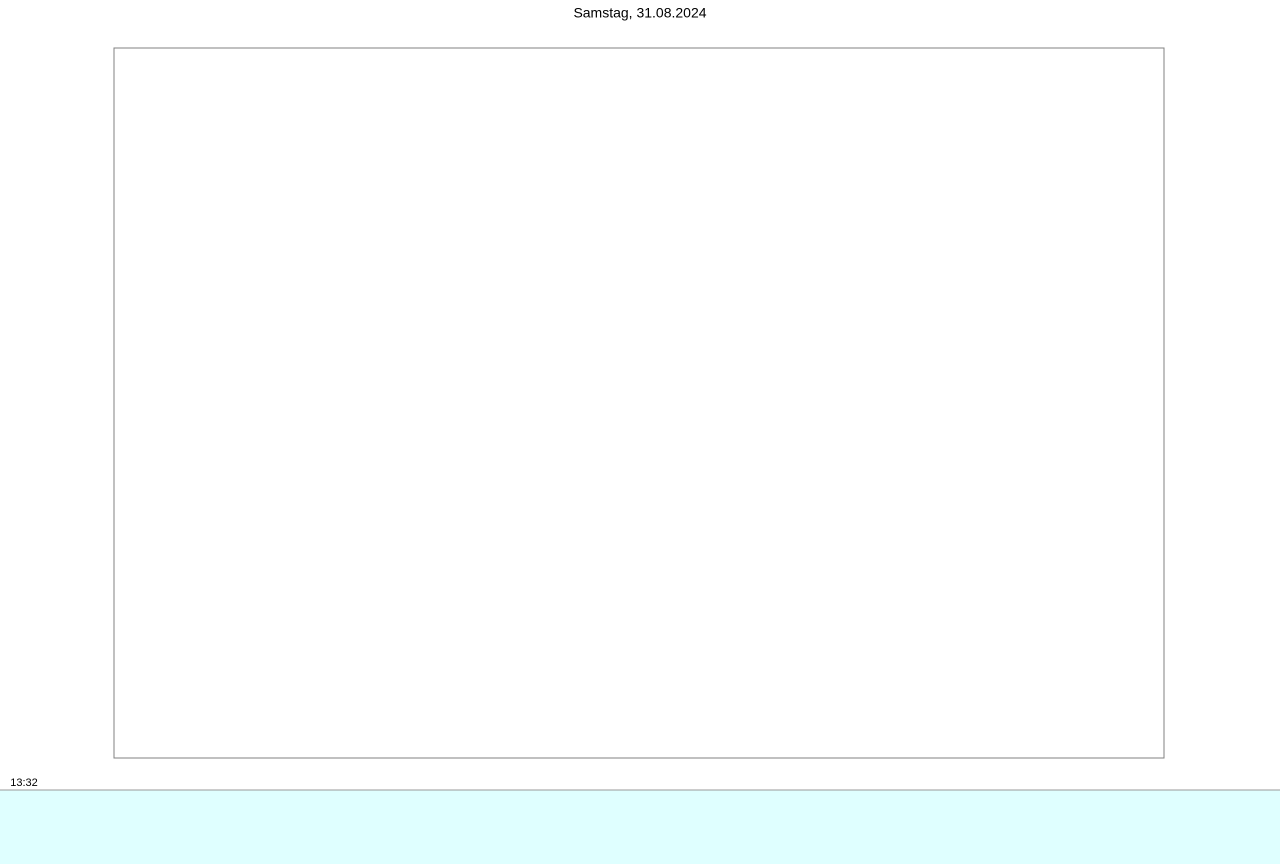 This screenshot has width=1280, height=864. Describe the element at coordinates (640, 827) in the screenshot. I see `table-background` at that location.